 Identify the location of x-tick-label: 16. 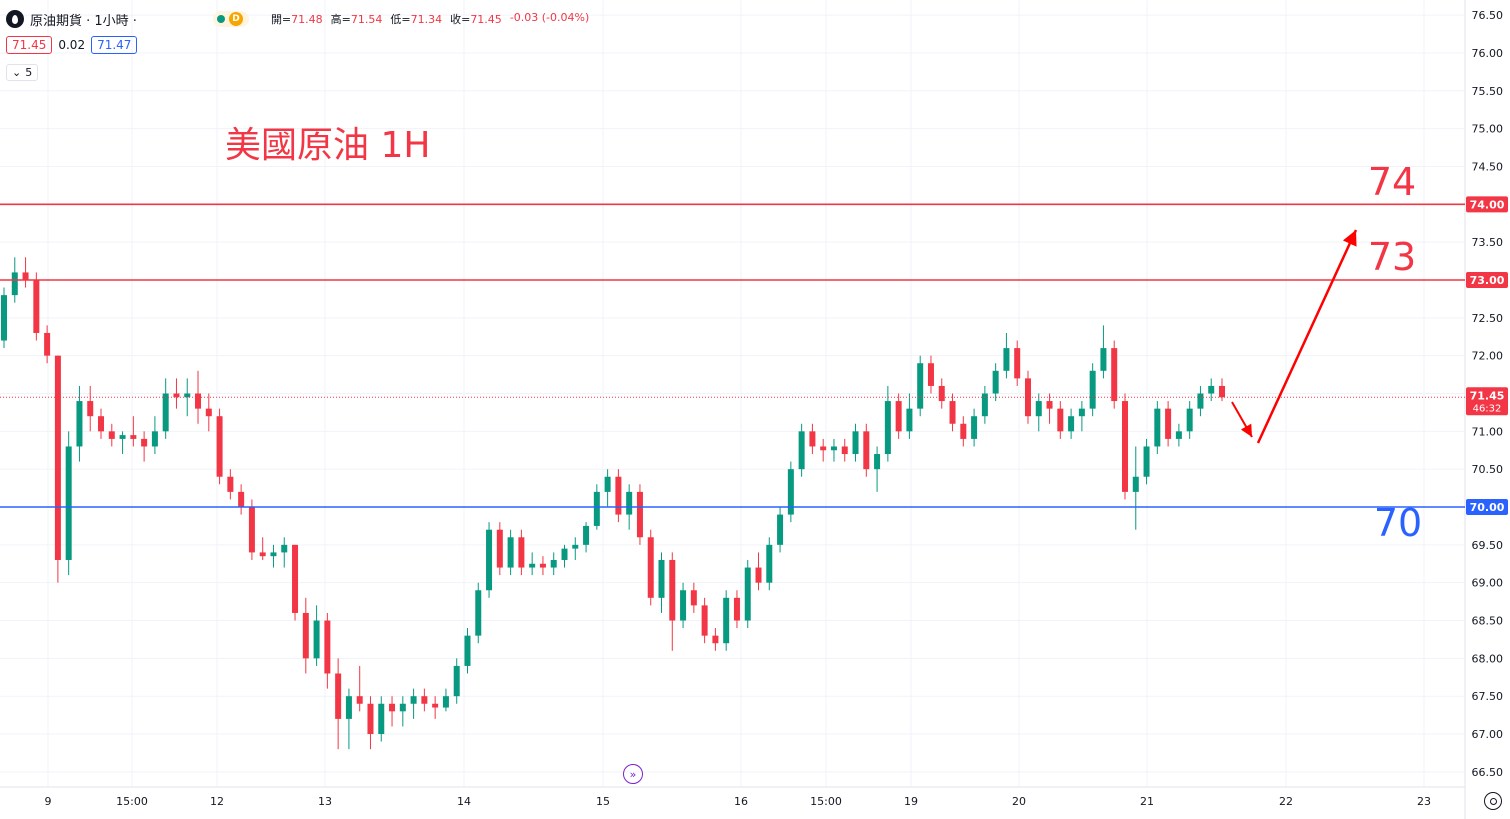
(741, 801).